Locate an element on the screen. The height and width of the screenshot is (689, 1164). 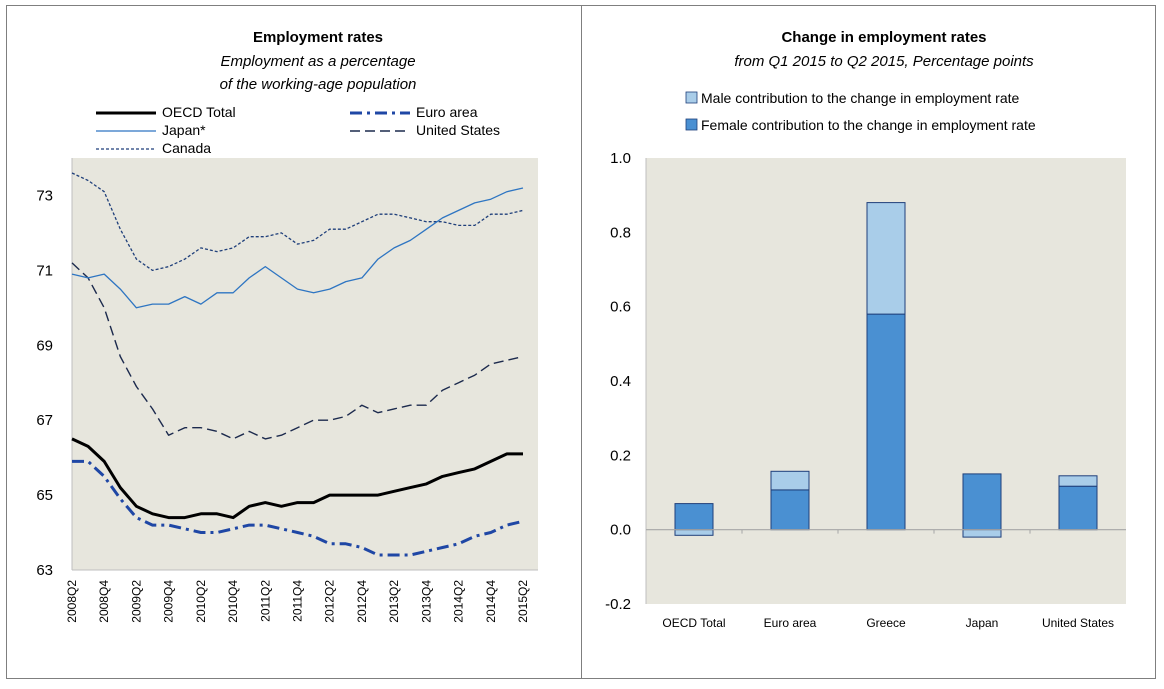
left-x-tick-label: 2008Q4 is located at coordinates (104, 601).